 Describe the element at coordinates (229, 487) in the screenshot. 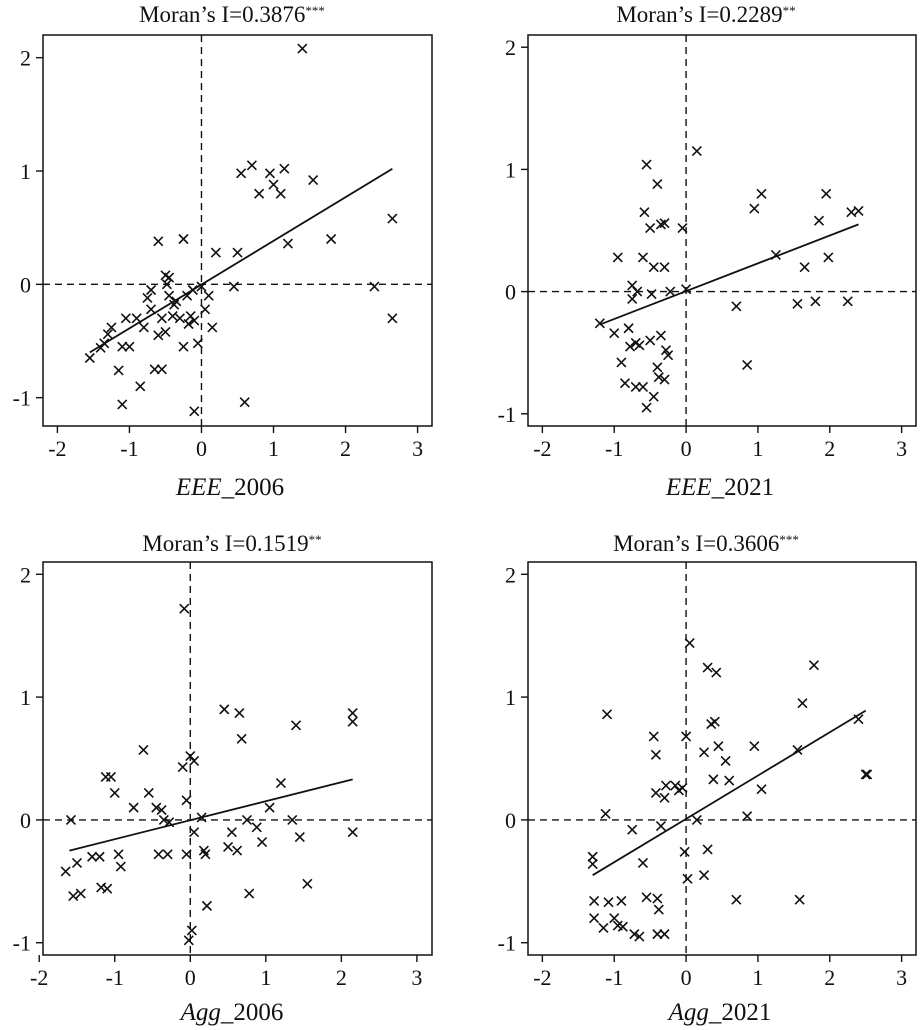

I see `x-axis-label: EEE_2006` at that location.